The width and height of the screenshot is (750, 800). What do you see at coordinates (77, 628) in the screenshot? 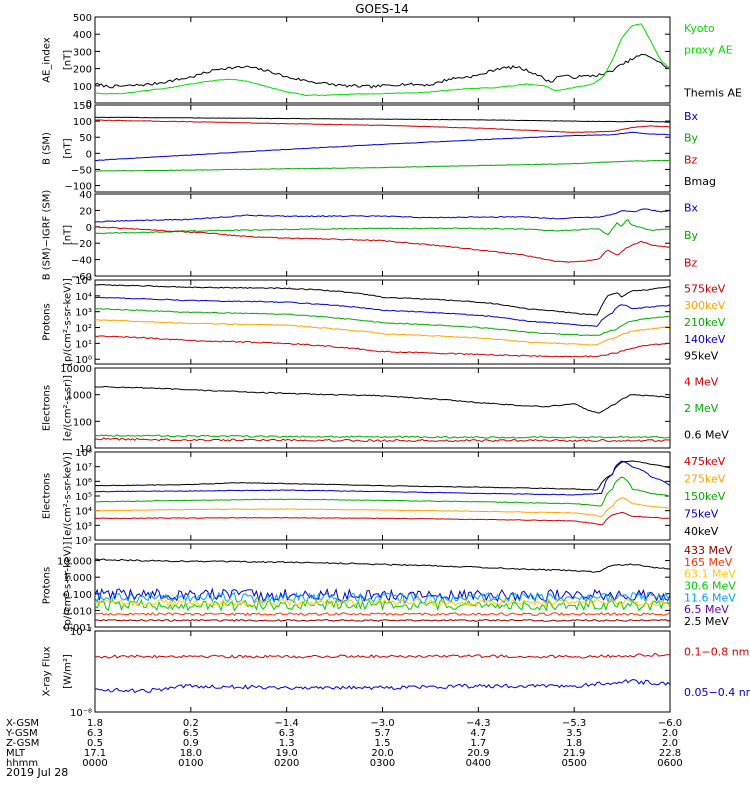
I see `y-tick-label: 0.001` at bounding box center [77, 628].